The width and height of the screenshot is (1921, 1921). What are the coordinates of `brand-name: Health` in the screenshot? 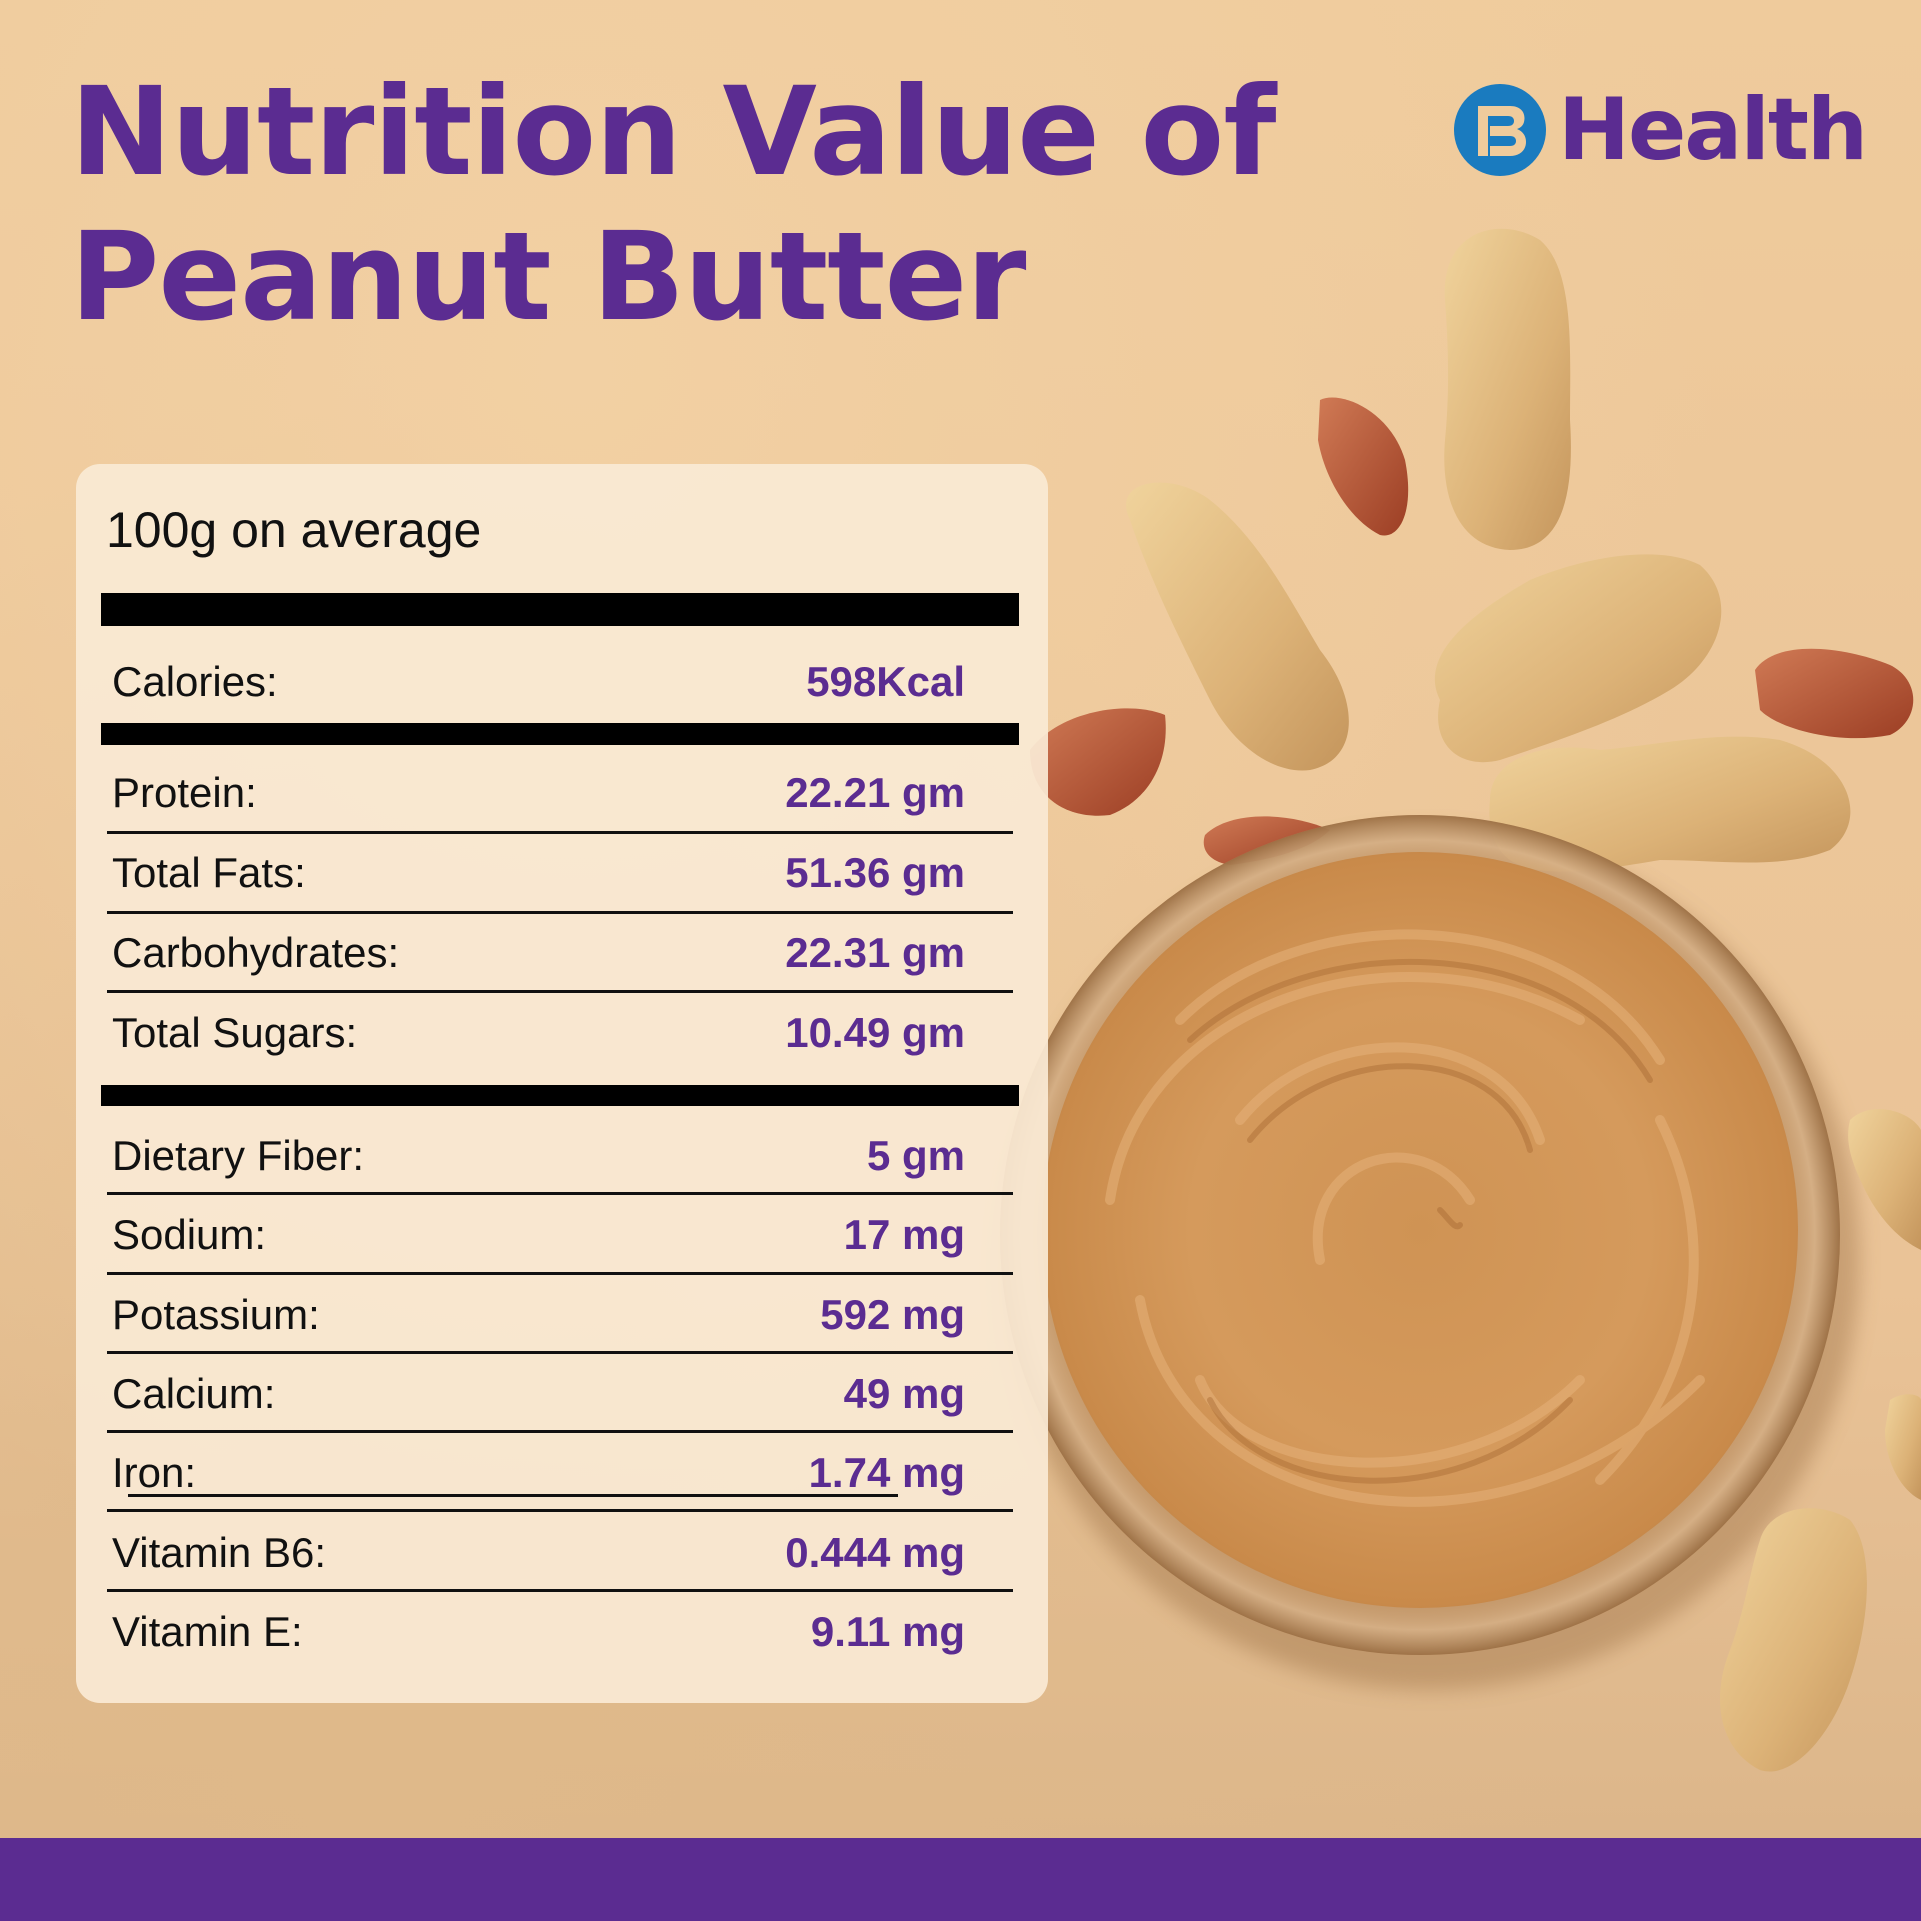 It's located at (1713, 130).